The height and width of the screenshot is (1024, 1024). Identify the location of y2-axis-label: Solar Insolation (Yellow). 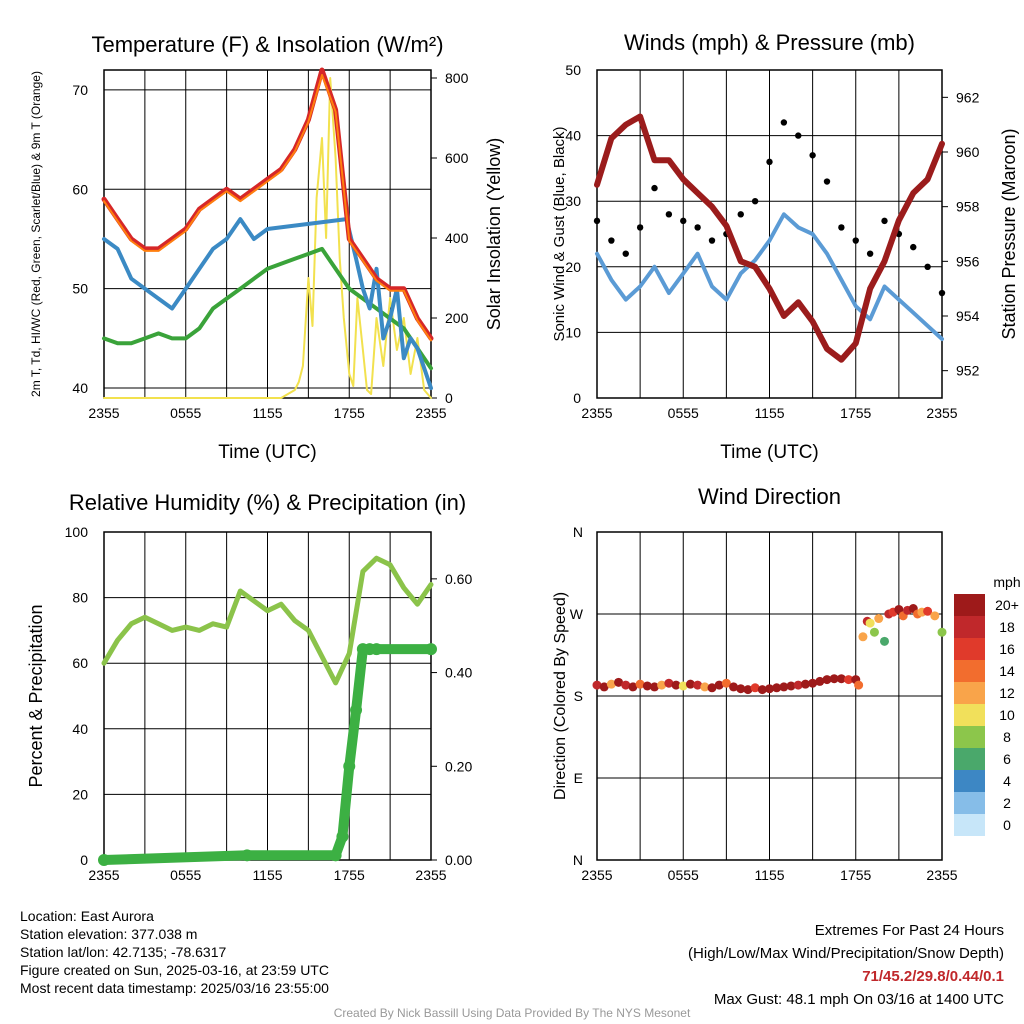
(494, 234).